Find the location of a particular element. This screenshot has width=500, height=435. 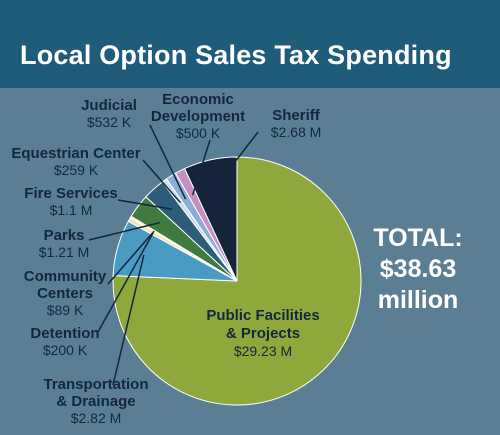

label-sheriff-name: Sheriff is located at coordinates (296, 115).